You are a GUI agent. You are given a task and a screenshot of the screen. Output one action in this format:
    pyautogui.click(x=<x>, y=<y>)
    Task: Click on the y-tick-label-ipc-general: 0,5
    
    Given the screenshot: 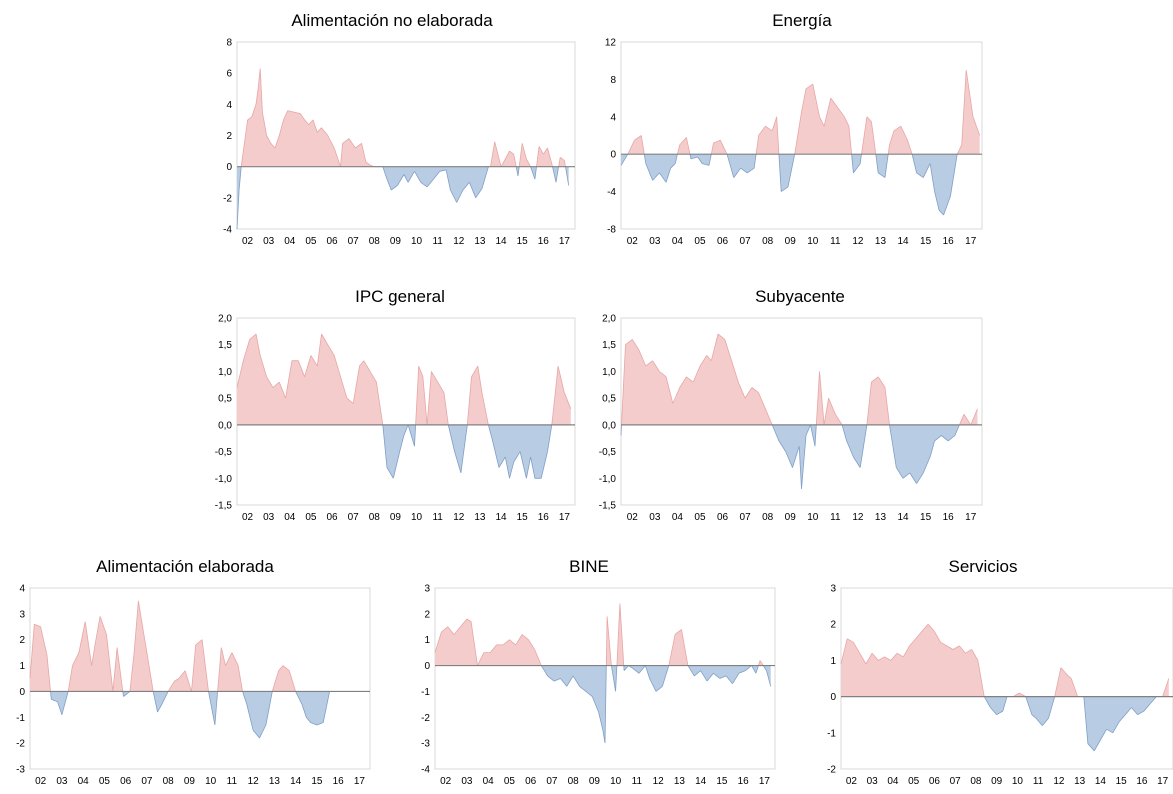 What is the action you would take?
    pyautogui.click(x=225, y=399)
    